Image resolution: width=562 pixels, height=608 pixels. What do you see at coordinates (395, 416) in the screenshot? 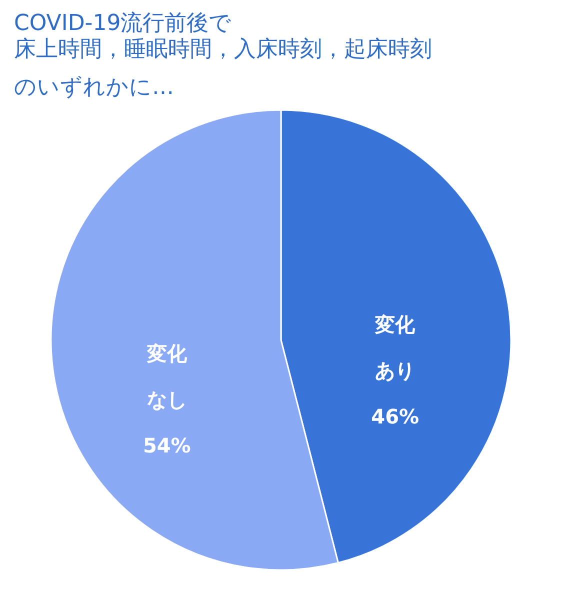
I see `data-label: 46%` at bounding box center [395, 416].